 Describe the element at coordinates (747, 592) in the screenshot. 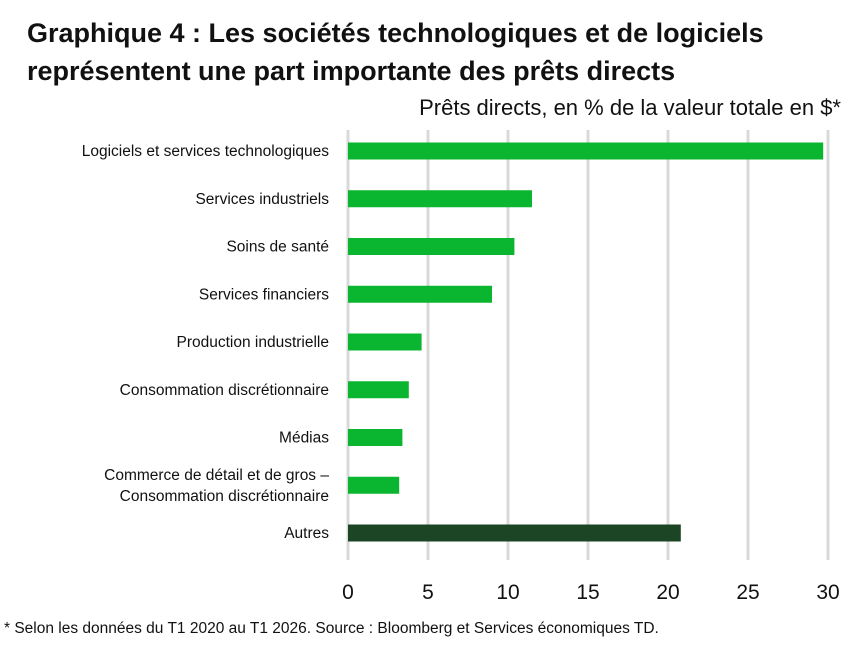

I see `x-tick-label: 25` at that location.